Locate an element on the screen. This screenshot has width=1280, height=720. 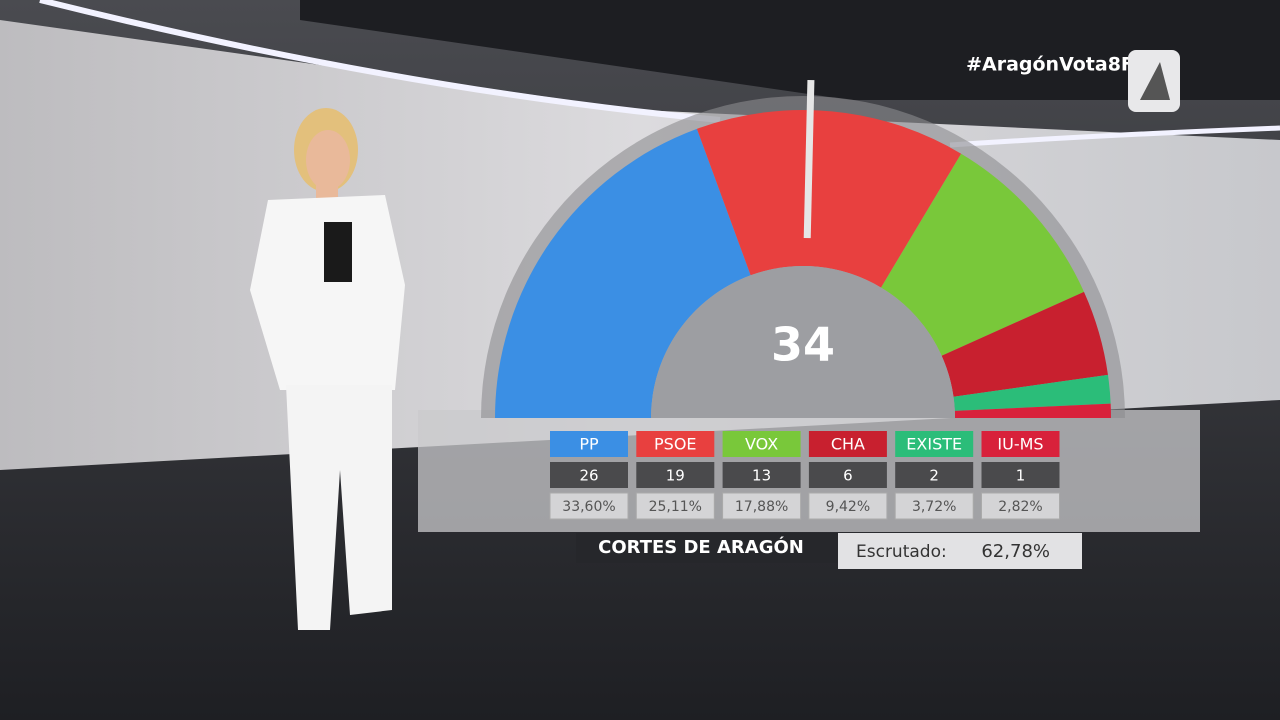
channel-logo is located at coordinates (1154, 81).